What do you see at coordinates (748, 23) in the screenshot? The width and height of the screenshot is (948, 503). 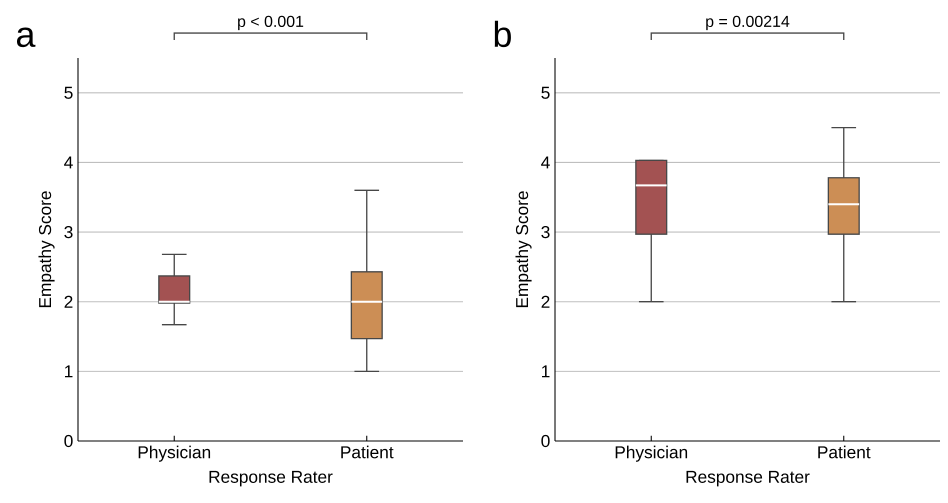 I see `text: p = 0.00214` at bounding box center [748, 23].